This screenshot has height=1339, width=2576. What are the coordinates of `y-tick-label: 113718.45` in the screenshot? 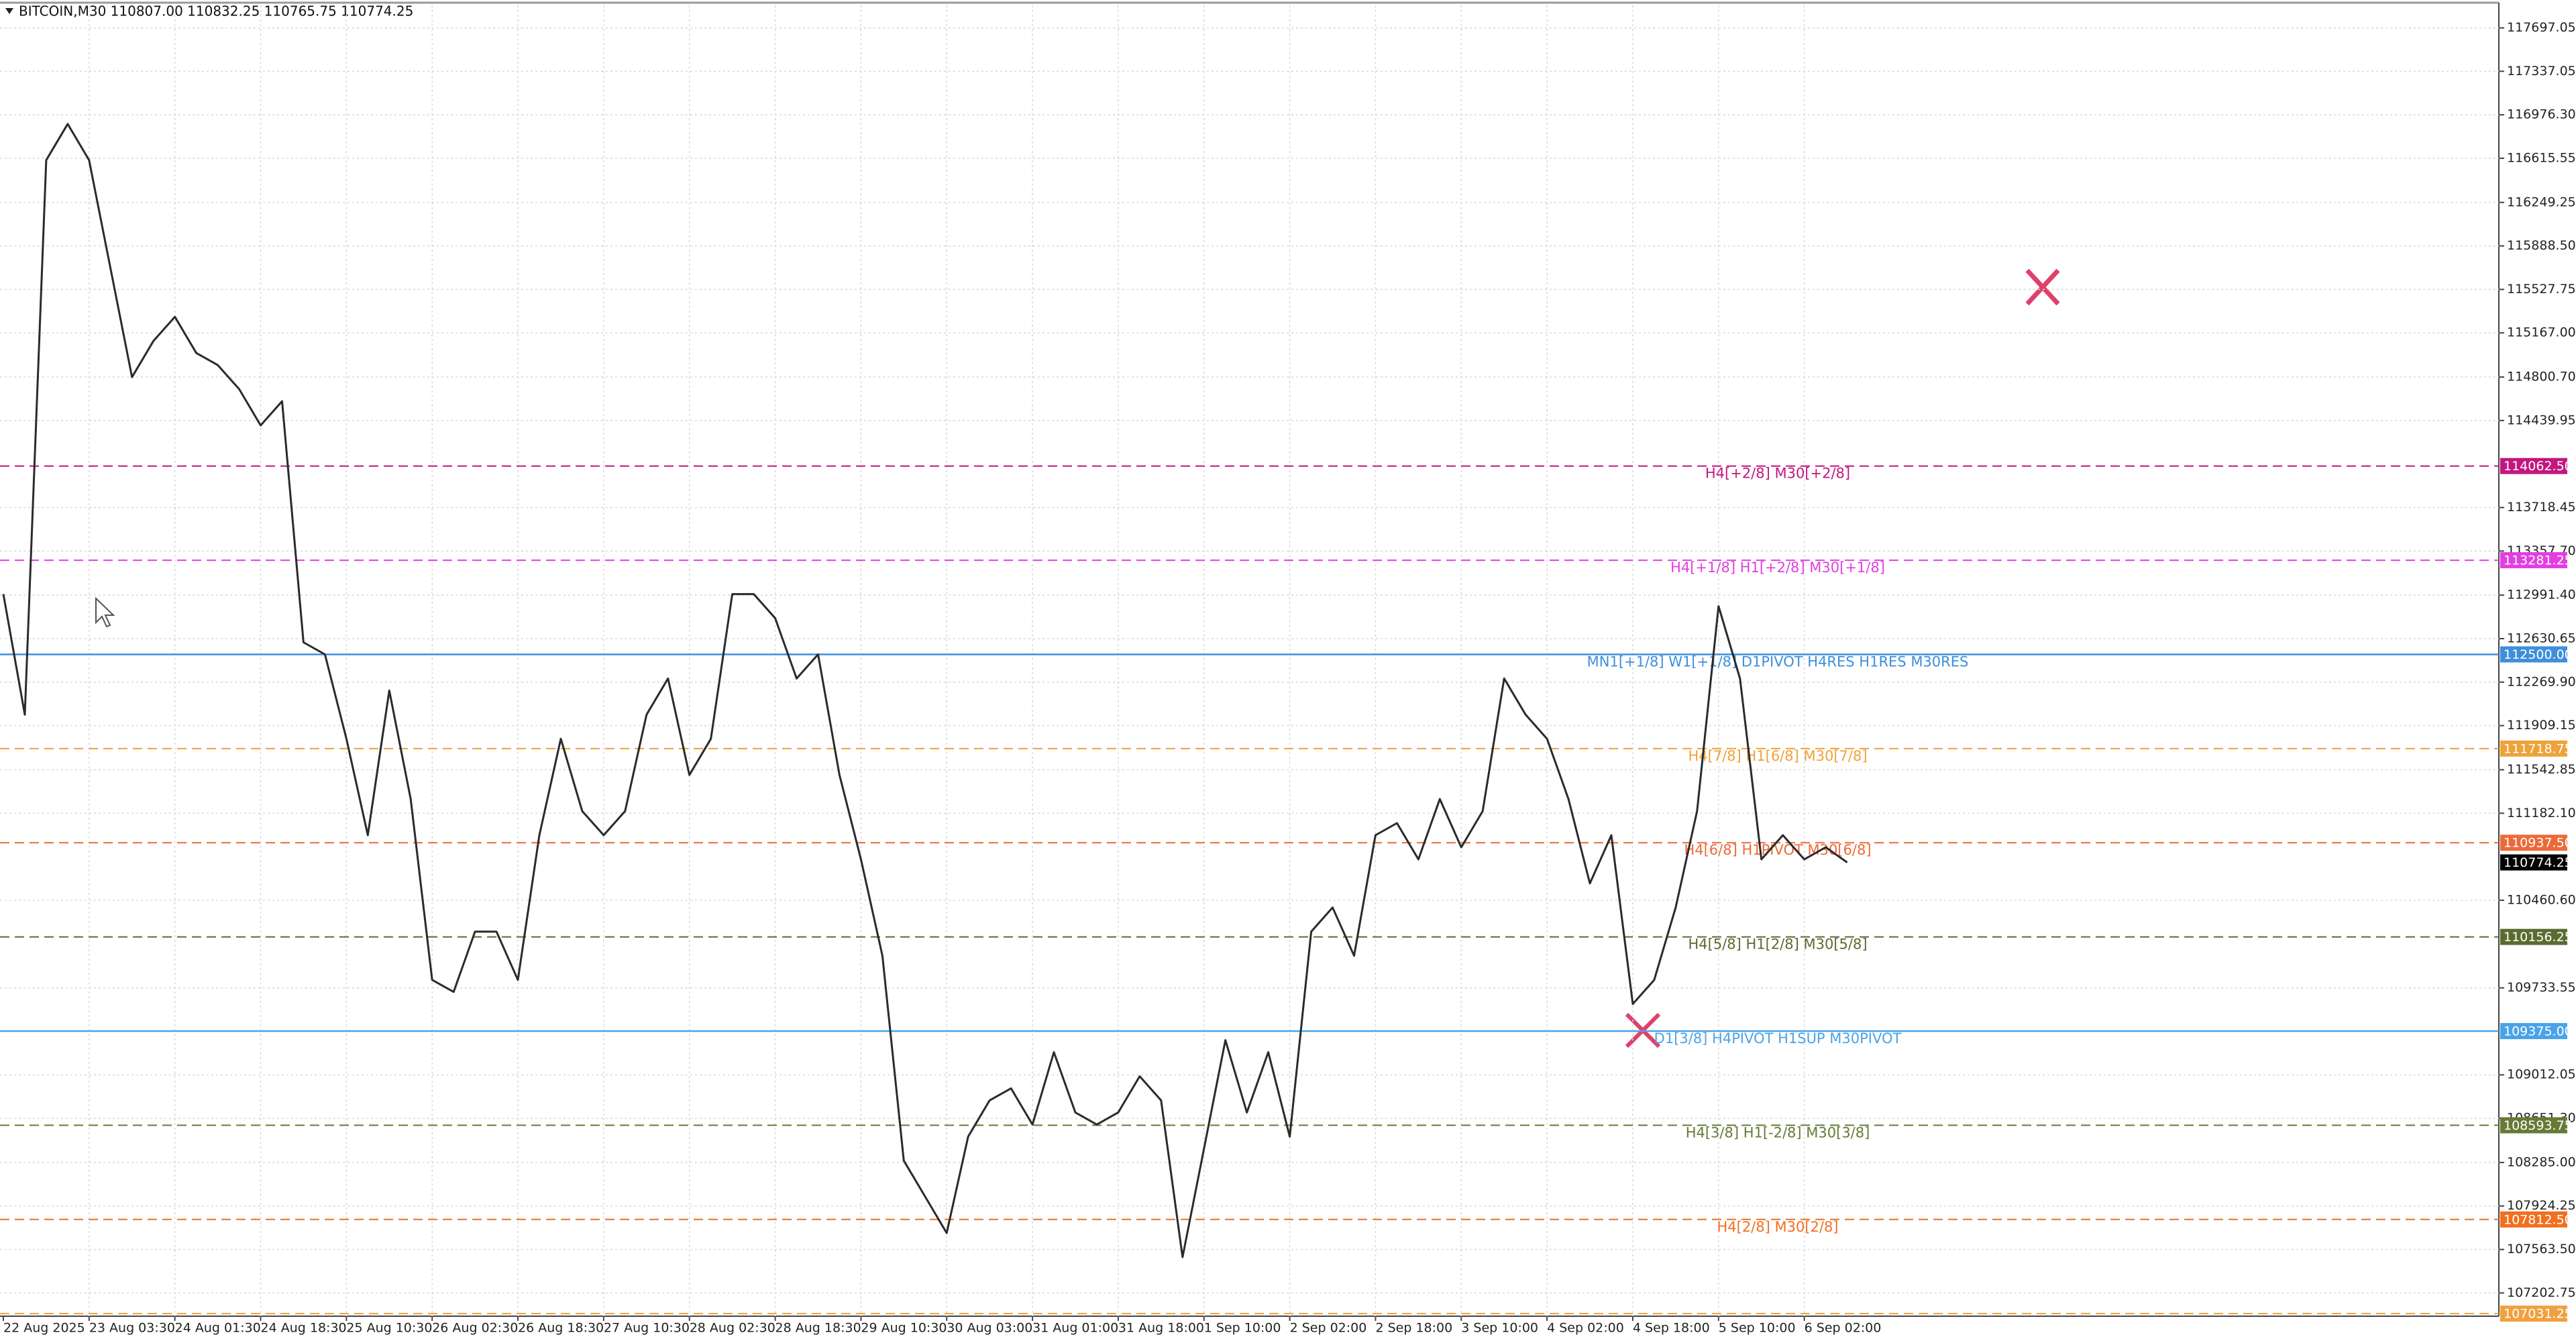 It's located at (2541, 507).